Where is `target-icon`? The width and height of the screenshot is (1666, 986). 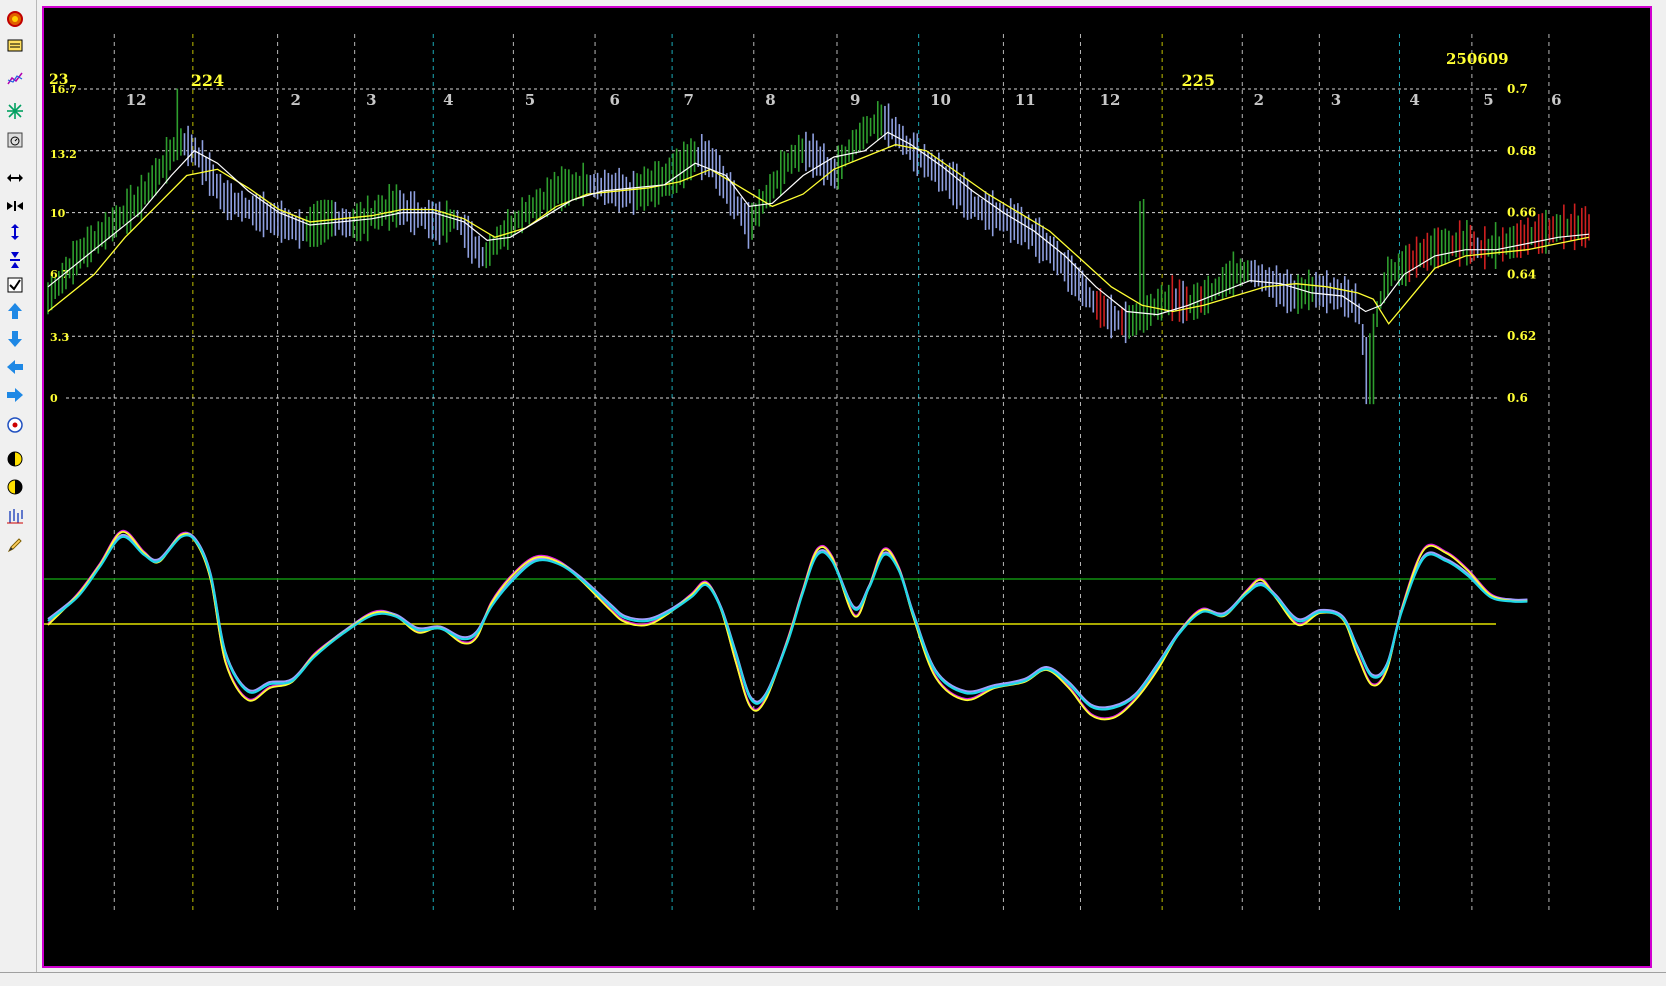
target-icon is located at coordinates (15, 19).